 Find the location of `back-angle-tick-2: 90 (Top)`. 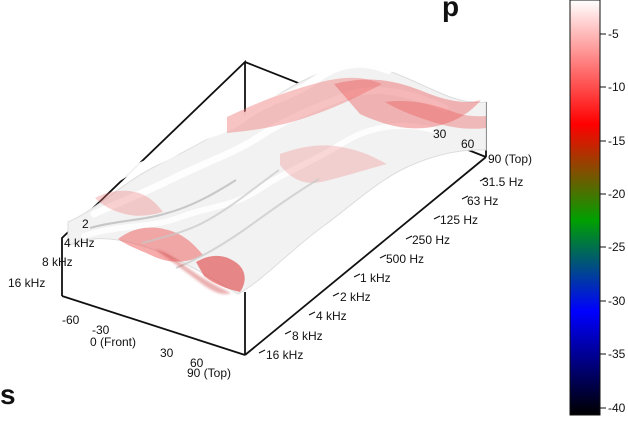

back-angle-tick-2: 90 (Top) is located at coordinates (510, 159).